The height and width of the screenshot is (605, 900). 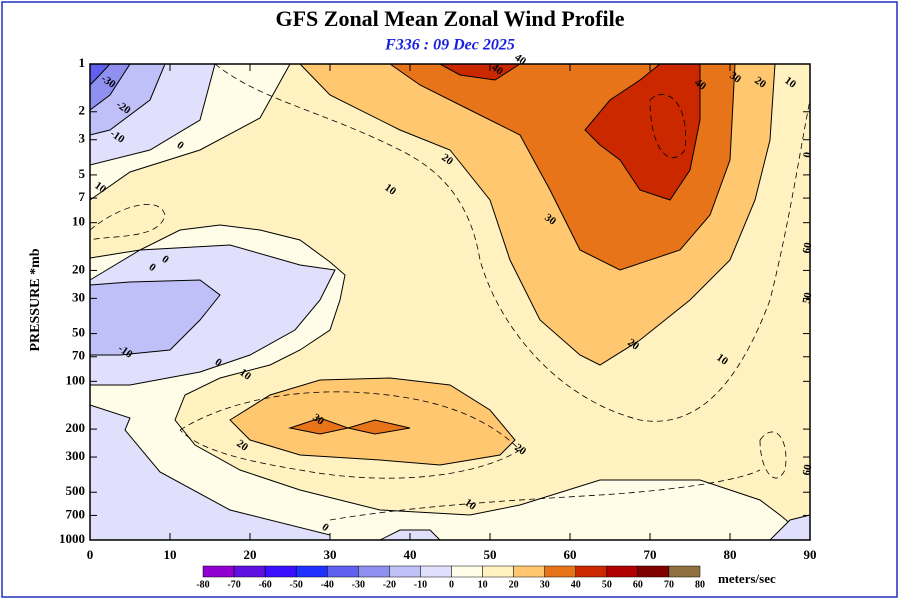 What do you see at coordinates (76, 379) in the screenshot?
I see `y-tick-label: 100` at bounding box center [76, 379].